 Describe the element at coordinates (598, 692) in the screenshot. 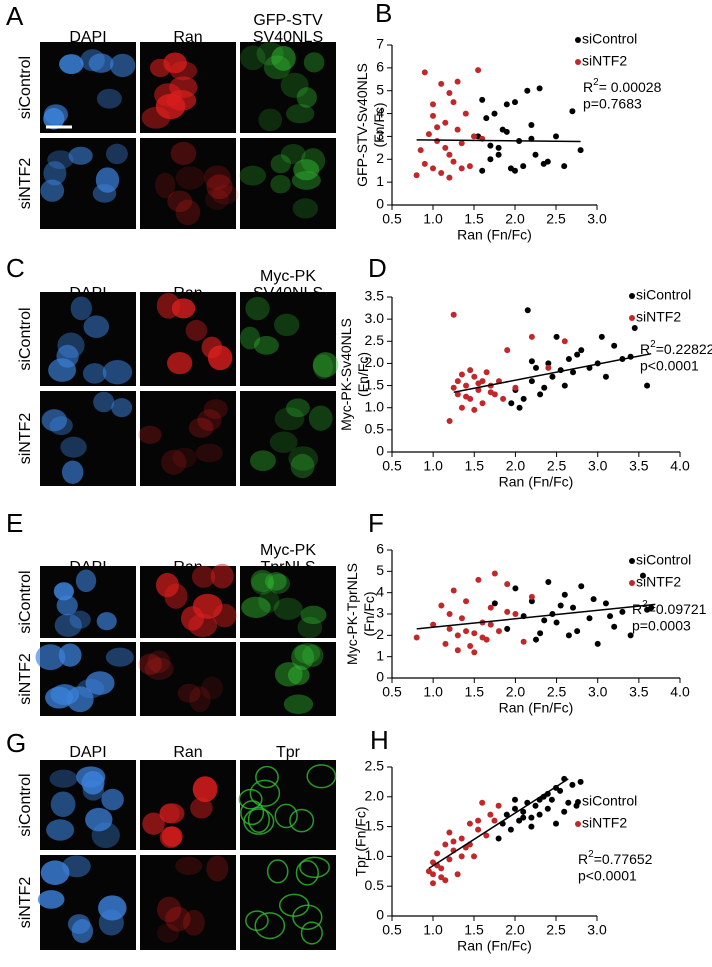

I see `x-tick-label: 3.0` at that location.